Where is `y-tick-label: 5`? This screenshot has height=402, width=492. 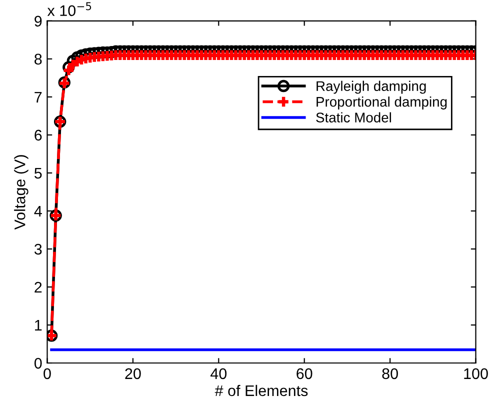 y-tick-label: 5 is located at coordinates (38, 173).